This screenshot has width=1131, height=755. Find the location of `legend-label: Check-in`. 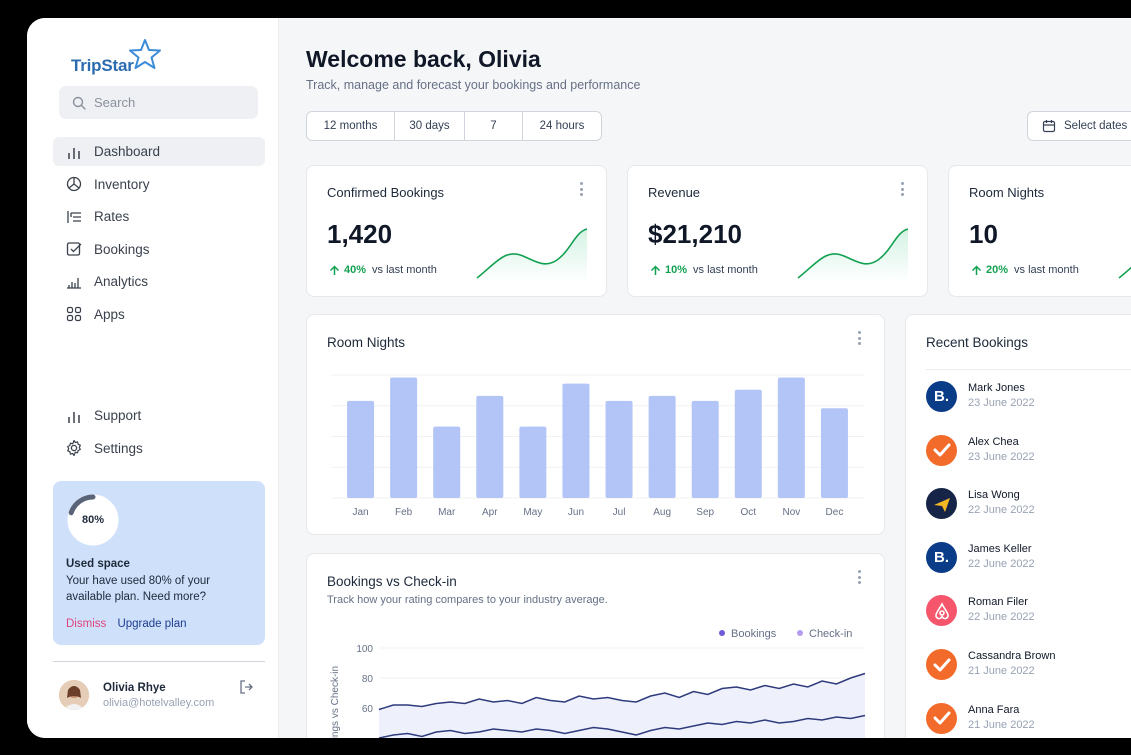

legend-label: Check-in is located at coordinates (830, 634).